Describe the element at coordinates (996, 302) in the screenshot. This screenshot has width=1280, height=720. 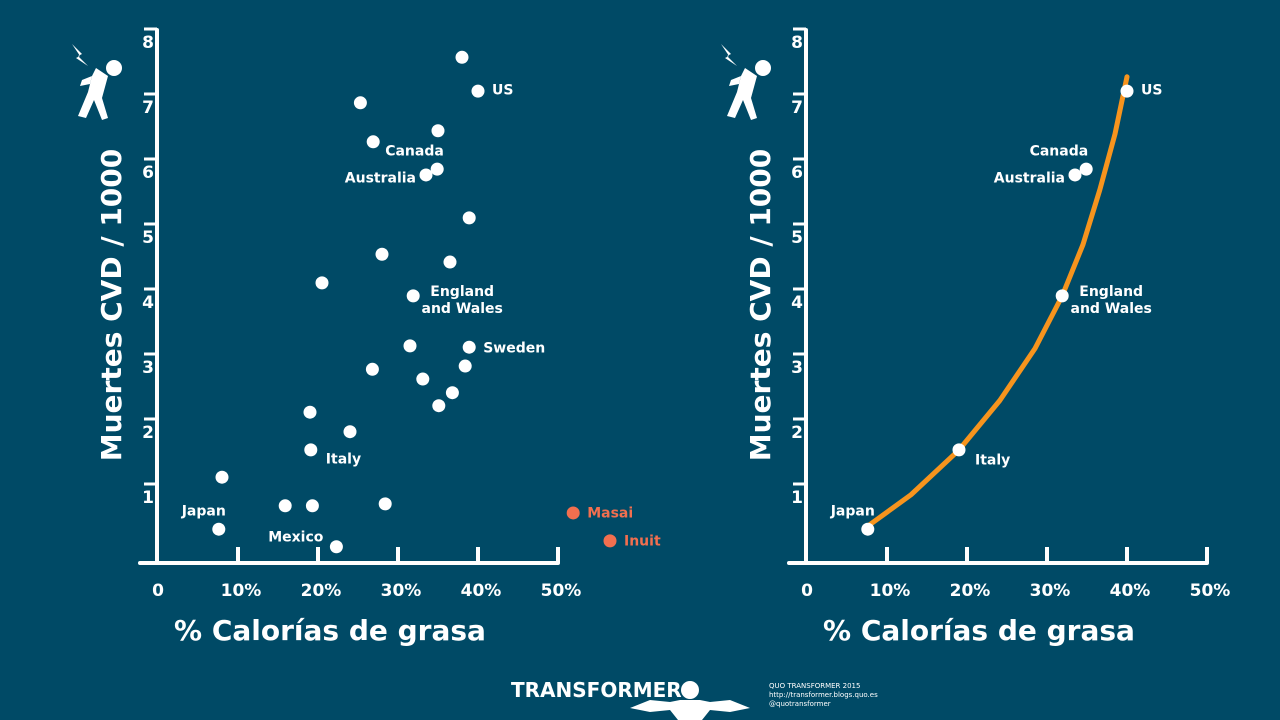
I see `trend-line` at that location.